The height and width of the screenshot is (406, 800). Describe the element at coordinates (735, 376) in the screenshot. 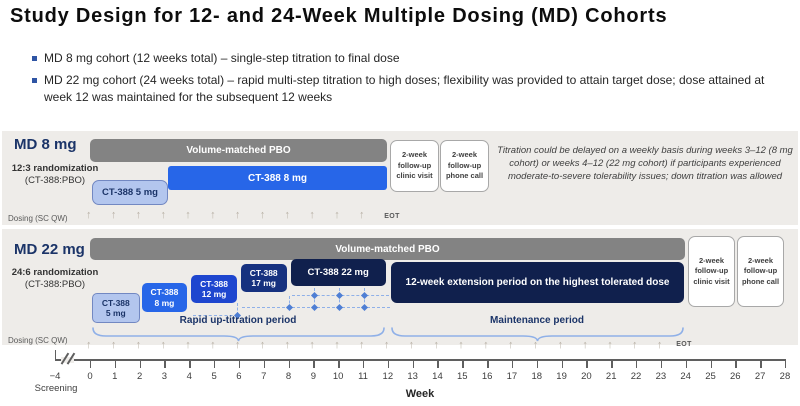

I see `axis-tick-label: 26` at that location.